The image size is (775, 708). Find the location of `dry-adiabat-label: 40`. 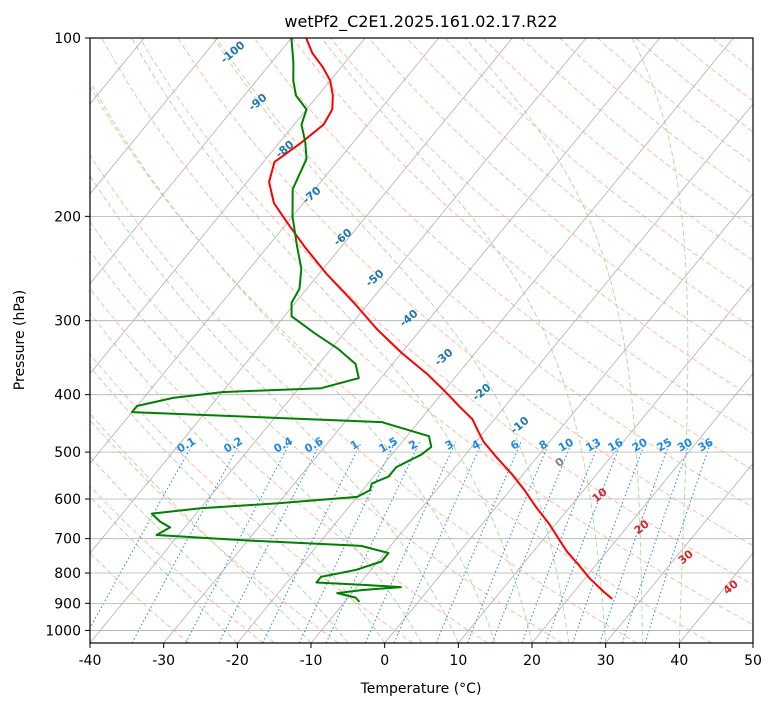

dry-adiabat-label: 40 is located at coordinates (731, 587).